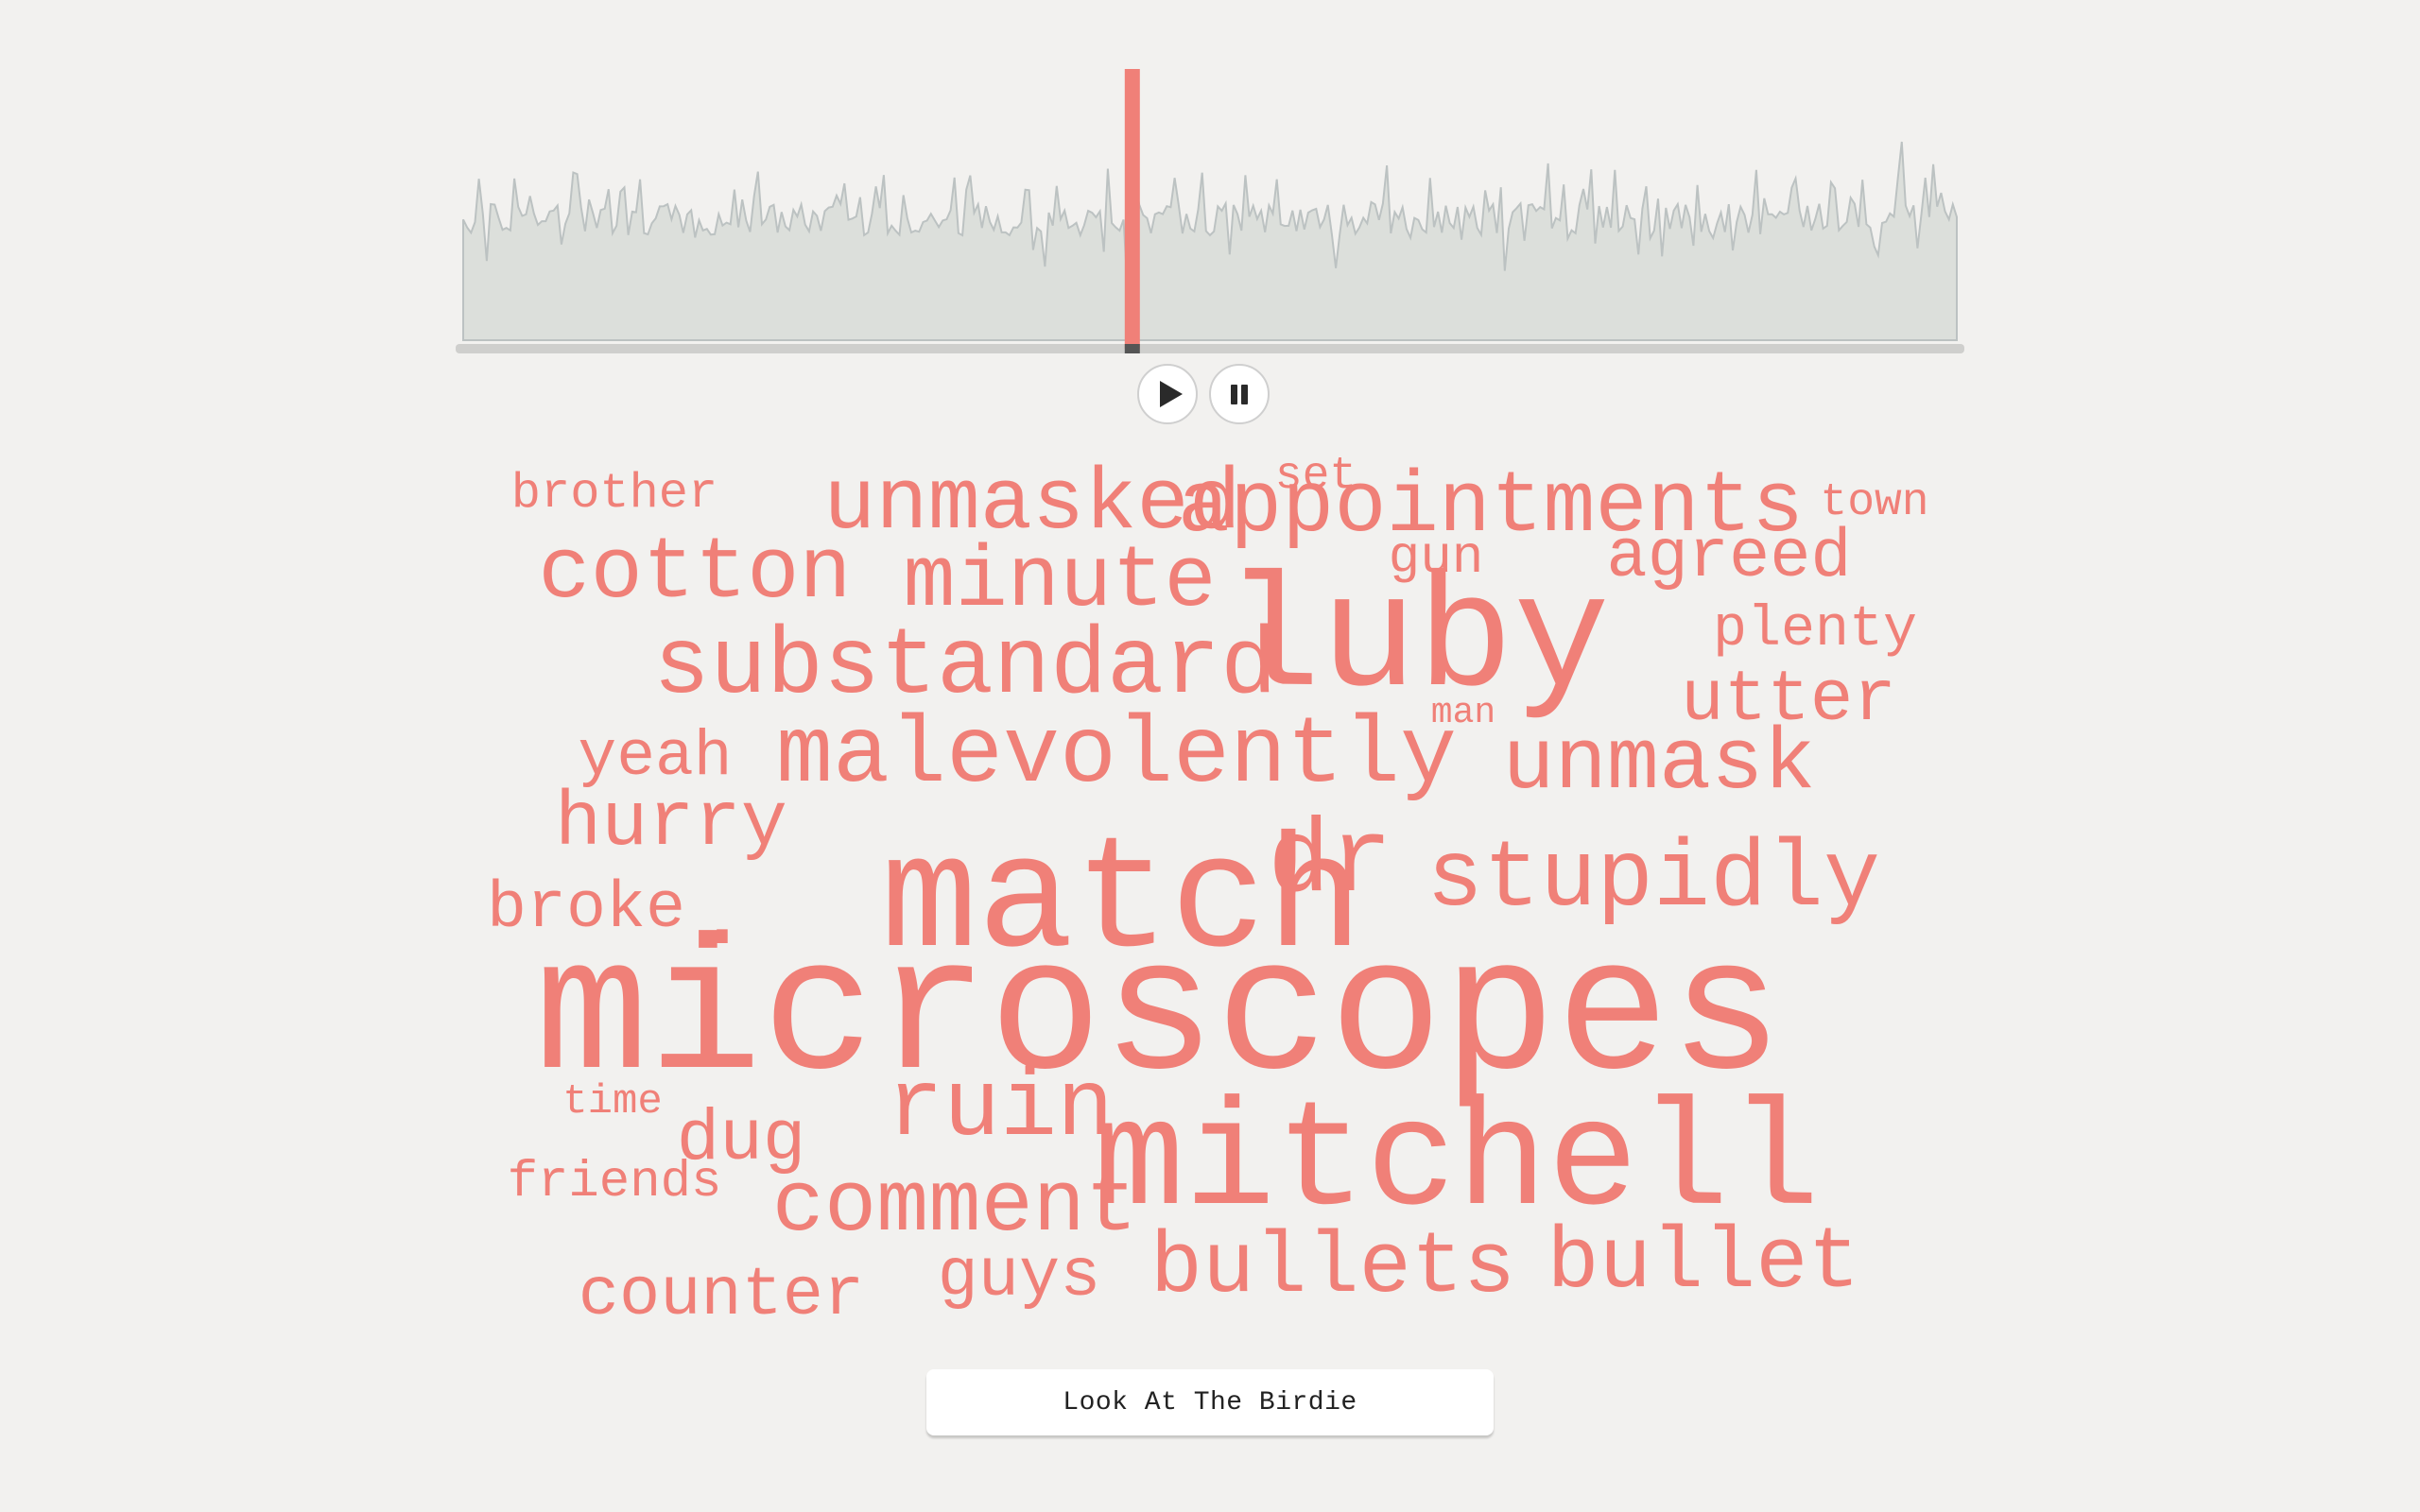  I want to click on word-plenty: plenty, so click(1815, 630).